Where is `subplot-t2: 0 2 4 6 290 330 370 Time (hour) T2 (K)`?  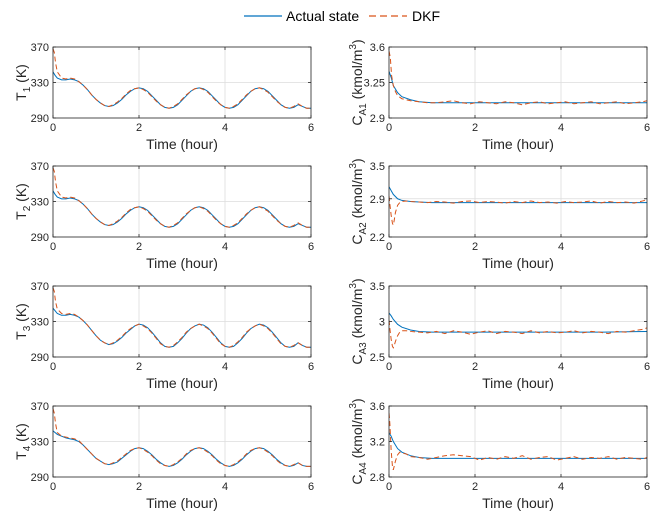
subplot-t2: 0 2 4 6 290 330 370 Time (hour) T2 (K) is located at coordinates (163, 216).